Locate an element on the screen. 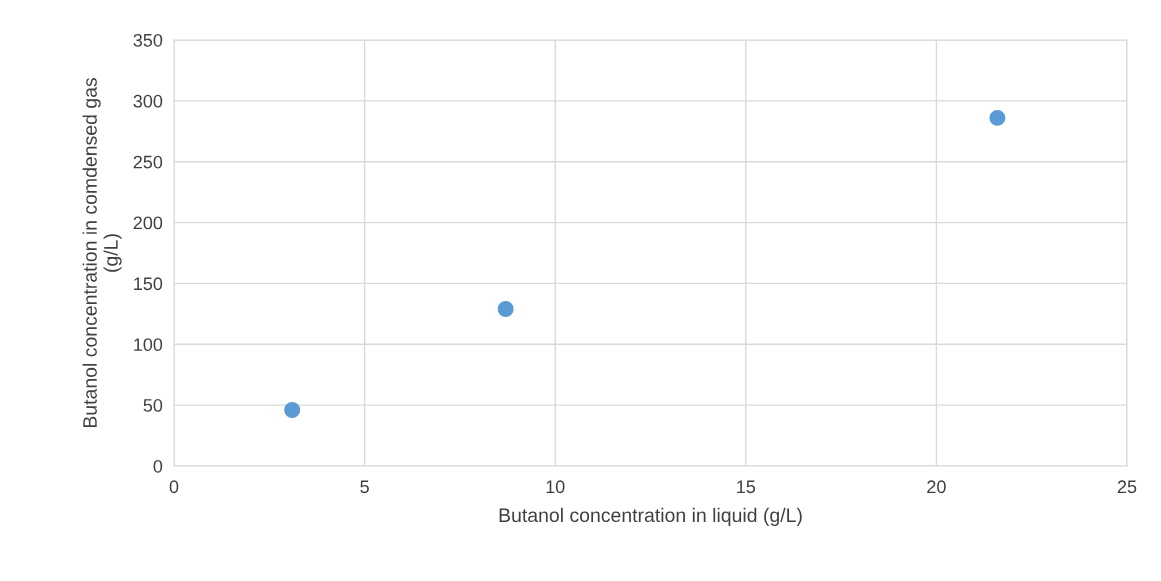  y-tick-label: 0 is located at coordinates (158, 466).